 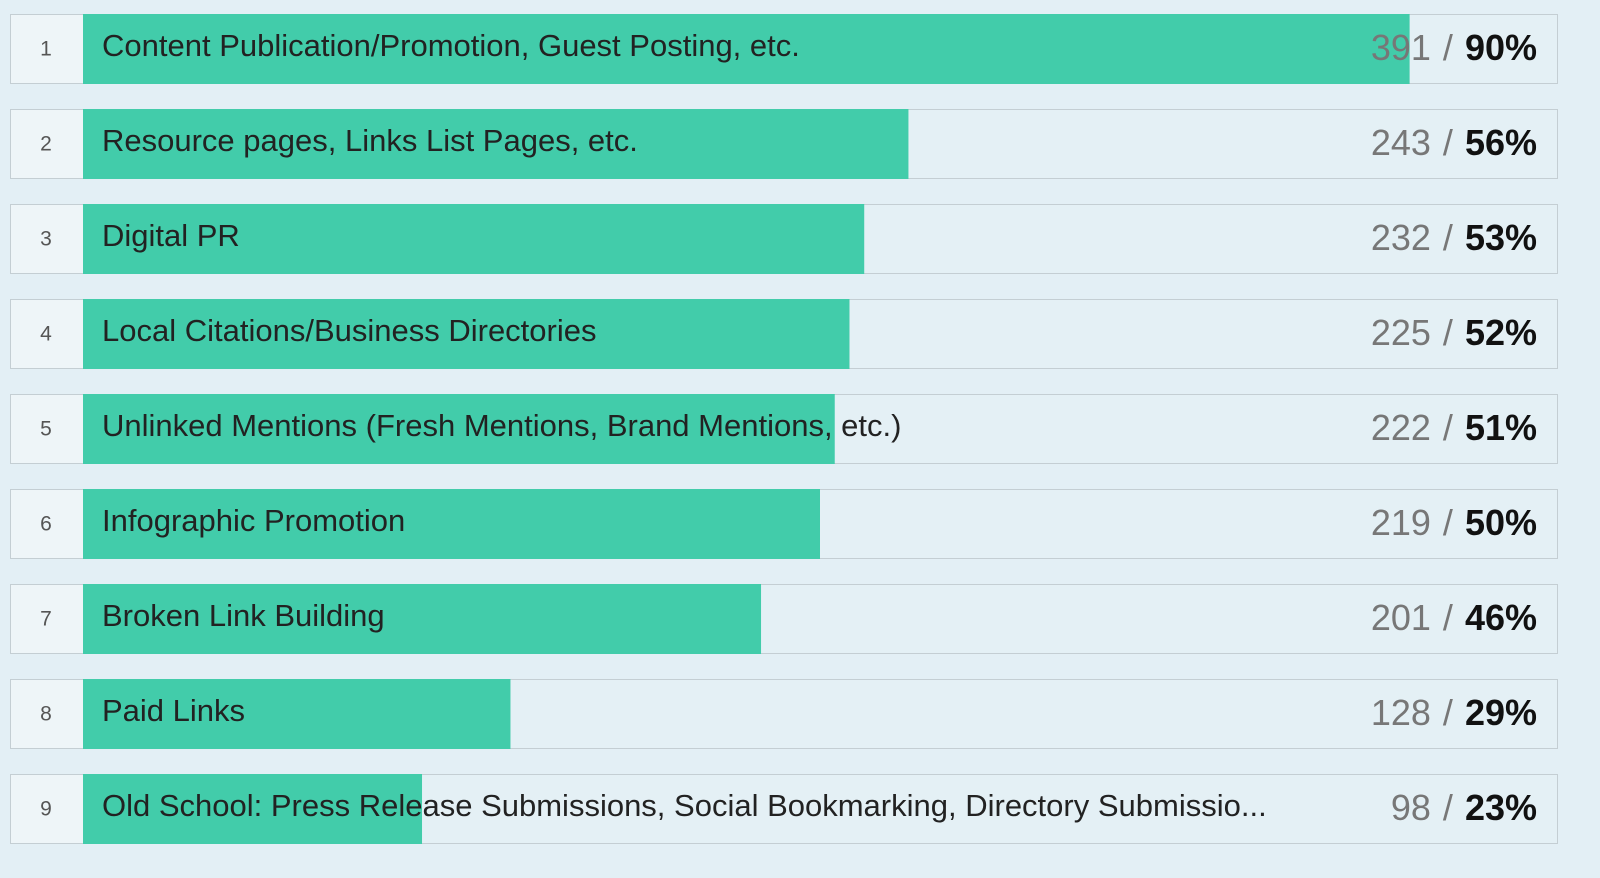 What do you see at coordinates (1401, 522) in the screenshot?
I see `count: 219` at bounding box center [1401, 522].